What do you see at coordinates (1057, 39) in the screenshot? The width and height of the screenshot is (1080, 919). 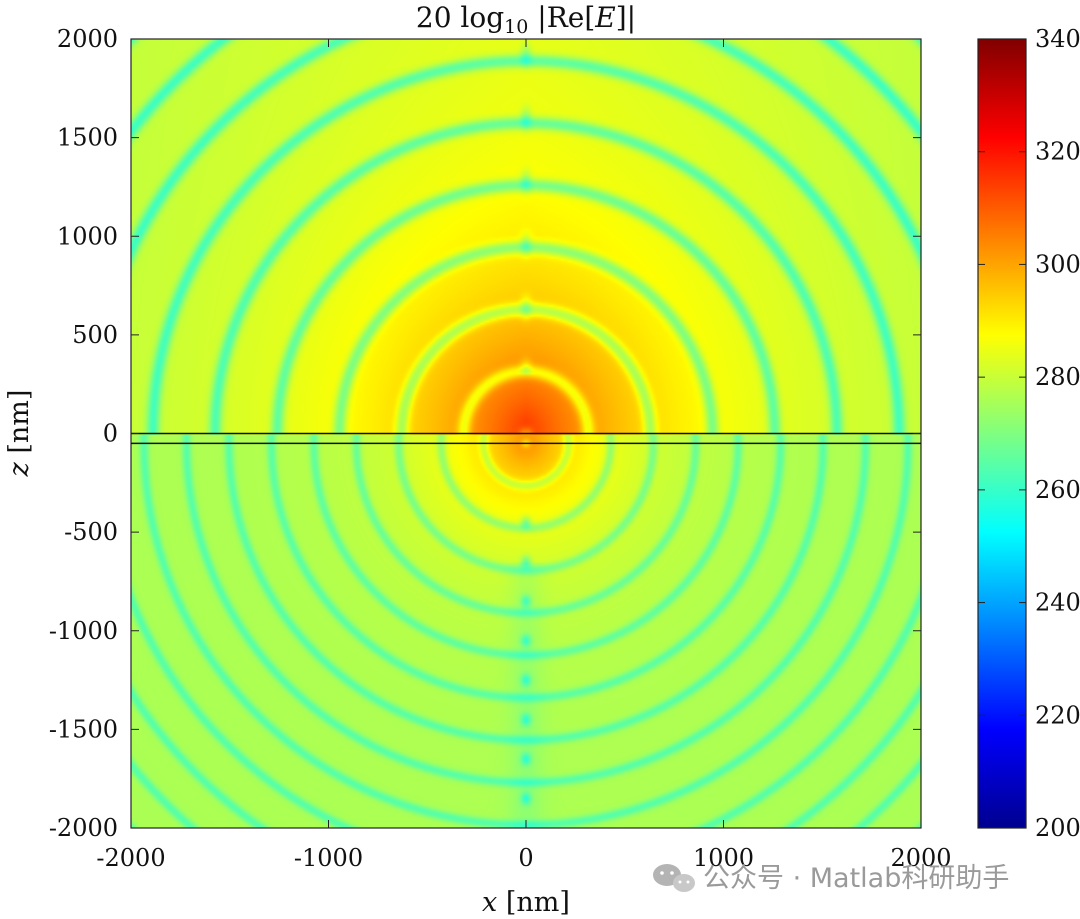 I see `colorbar-tick-label: 340` at bounding box center [1057, 39].